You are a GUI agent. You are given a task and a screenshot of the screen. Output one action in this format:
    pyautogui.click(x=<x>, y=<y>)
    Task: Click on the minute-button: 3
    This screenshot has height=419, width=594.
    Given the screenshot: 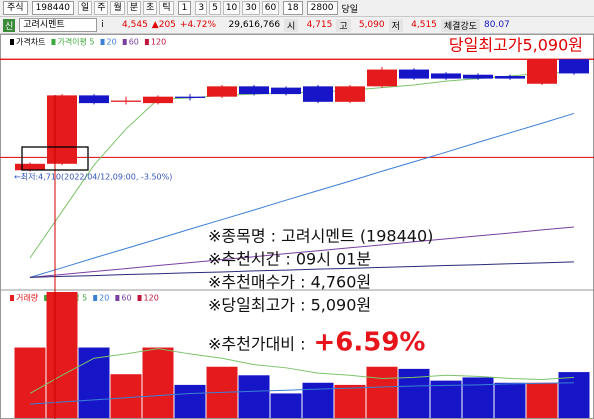 What is the action you would take?
    pyautogui.click(x=201, y=8)
    